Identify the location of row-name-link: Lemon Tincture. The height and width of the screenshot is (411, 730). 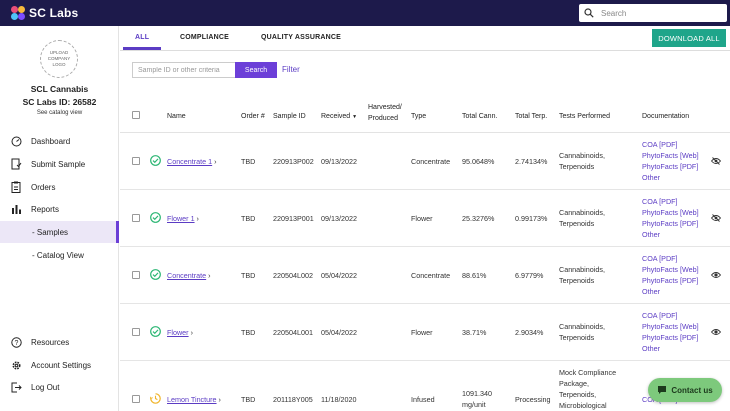
(192, 399).